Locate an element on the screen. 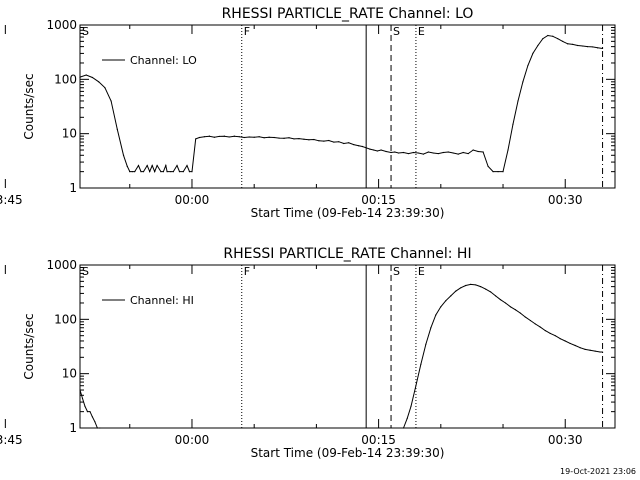 This screenshot has width=640, height=480. x-tick-label: 00:15 is located at coordinates (378, 440).